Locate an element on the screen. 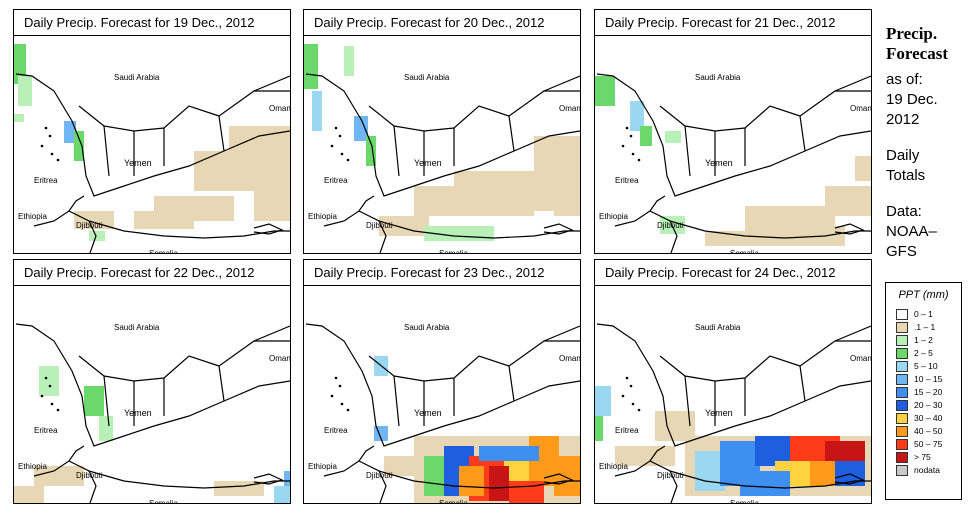 This screenshot has height=521, width=971. panel-title: Daily Precip. Forecast for 24 Dec., 2012 is located at coordinates (733, 273).